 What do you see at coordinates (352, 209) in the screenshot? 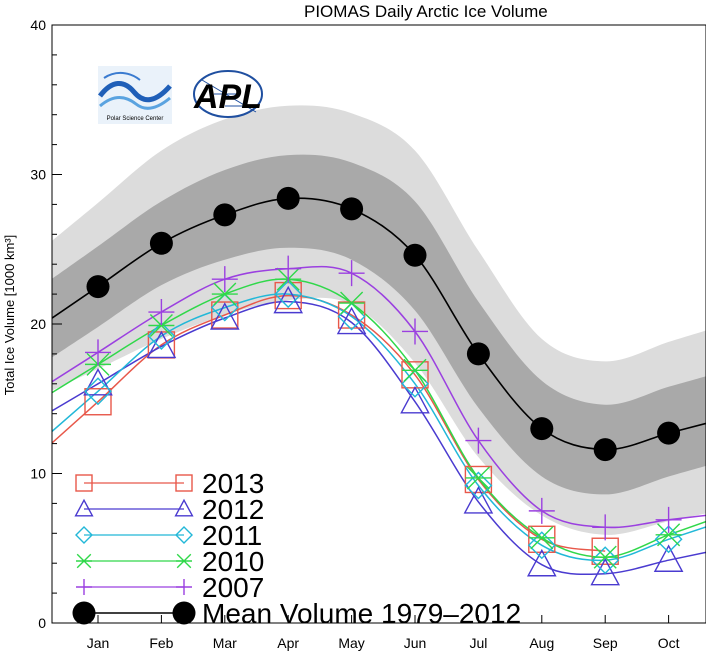
I see `data-point-mean-volume-1979-2012-may` at bounding box center [352, 209].